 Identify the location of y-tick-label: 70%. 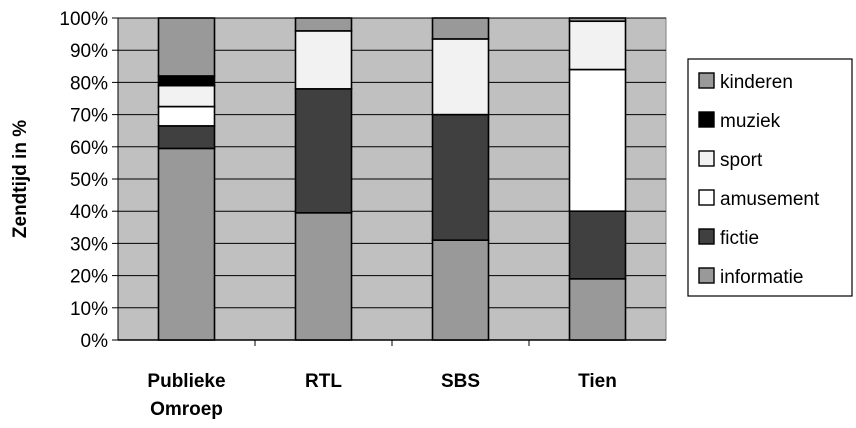
(89, 116).